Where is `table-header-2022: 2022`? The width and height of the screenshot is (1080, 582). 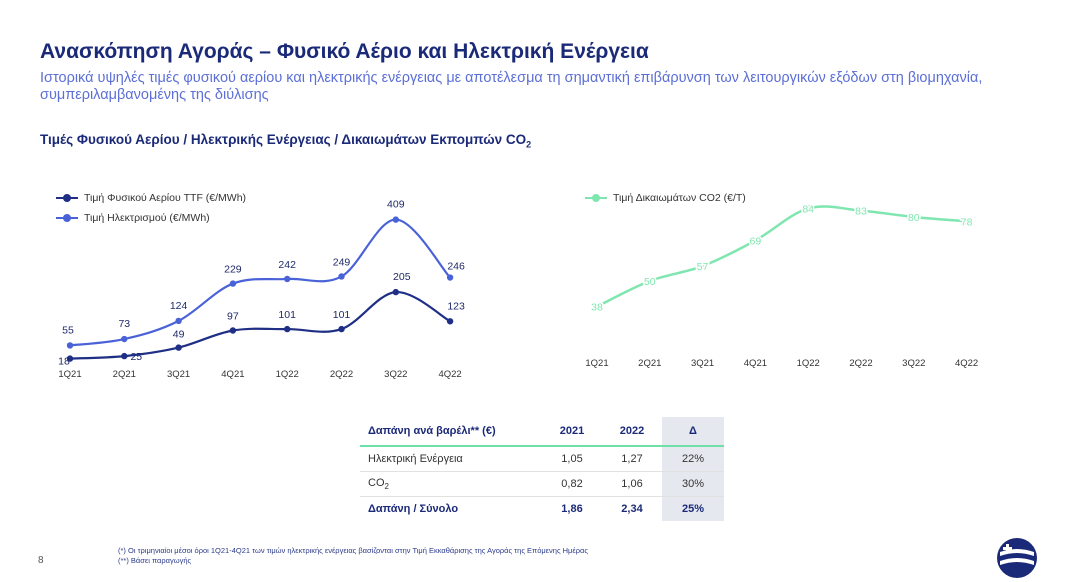 table-header-2022: 2022 is located at coordinates (632, 432).